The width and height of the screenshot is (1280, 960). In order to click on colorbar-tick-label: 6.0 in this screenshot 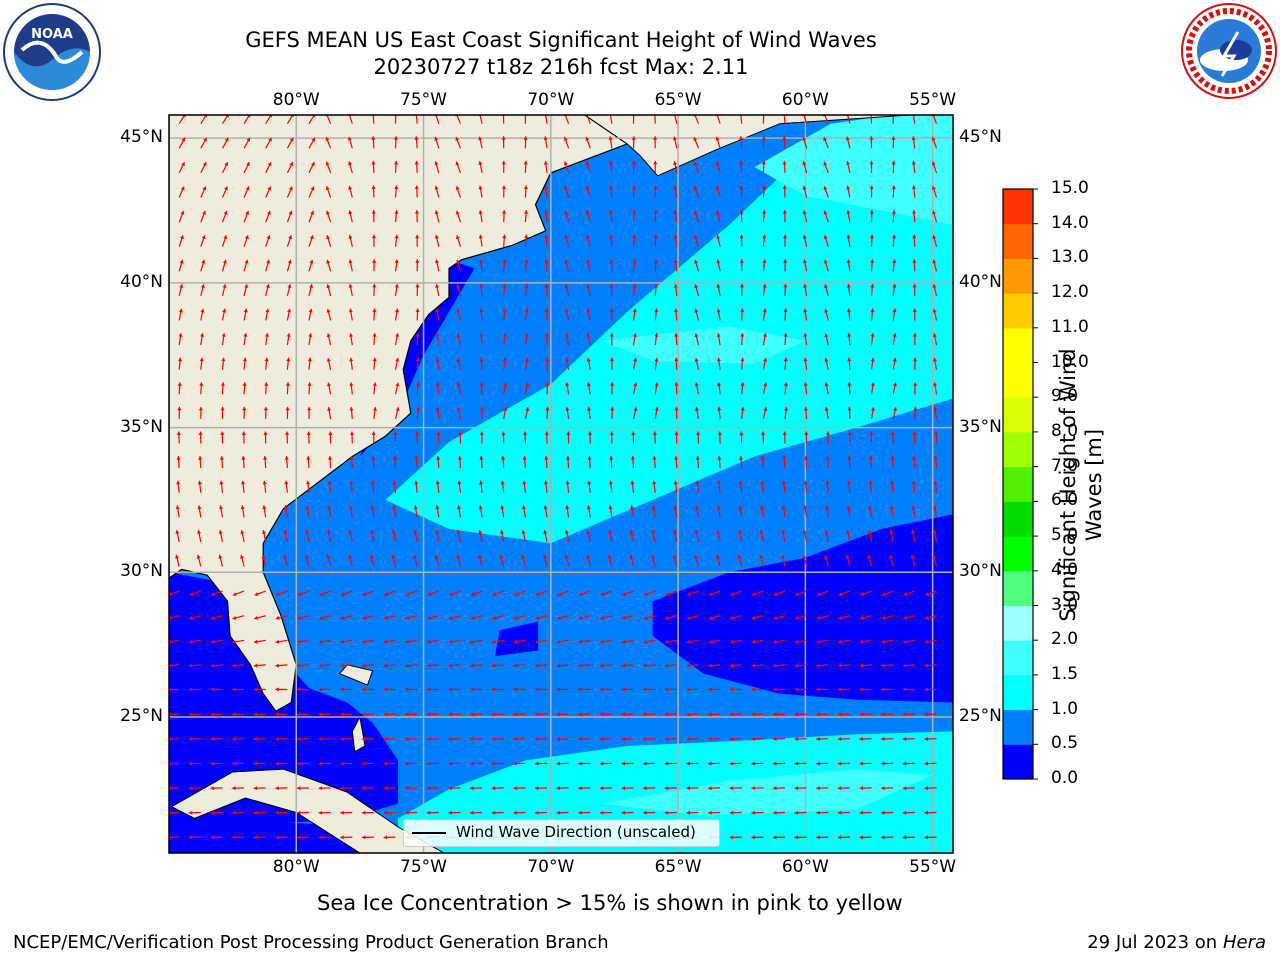, I will do `click(1065, 500)`.